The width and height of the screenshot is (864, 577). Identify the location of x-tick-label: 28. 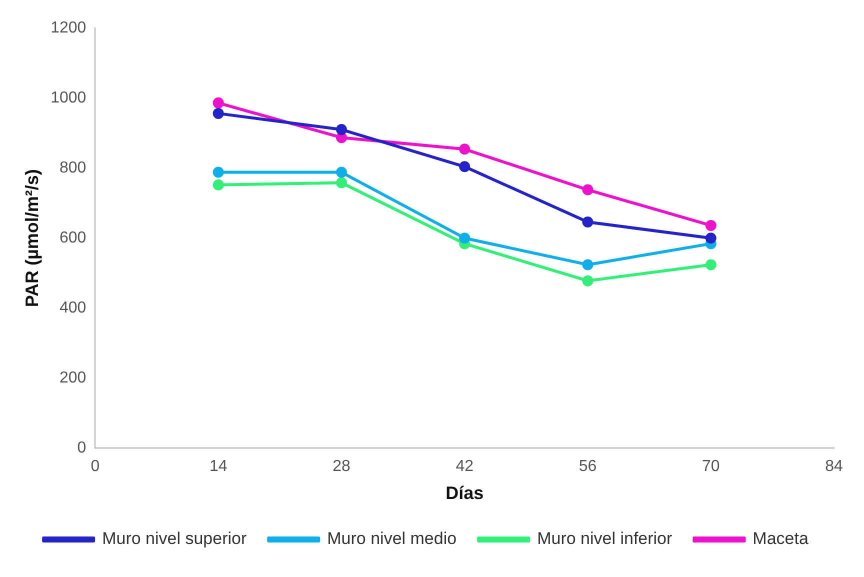
(341, 467).